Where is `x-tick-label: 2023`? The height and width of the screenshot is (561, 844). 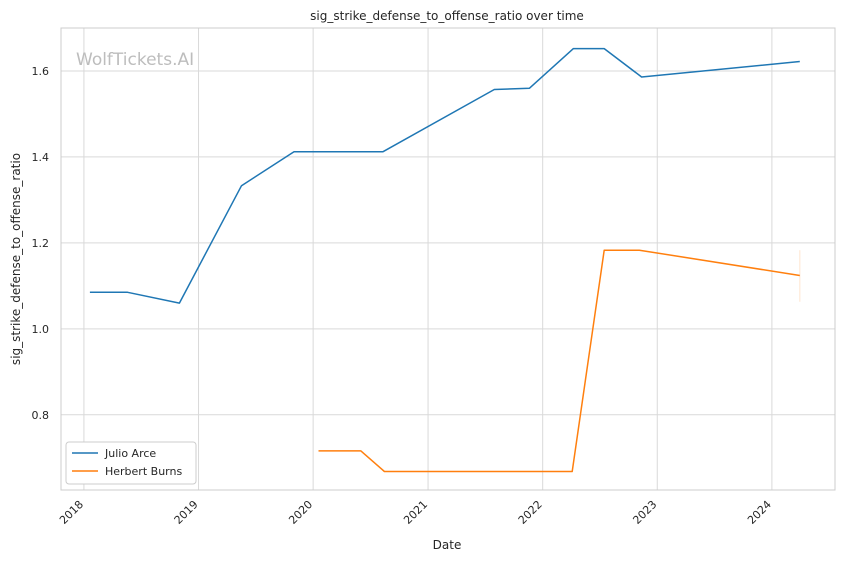
x-tick-label: 2023 is located at coordinates (644, 512).